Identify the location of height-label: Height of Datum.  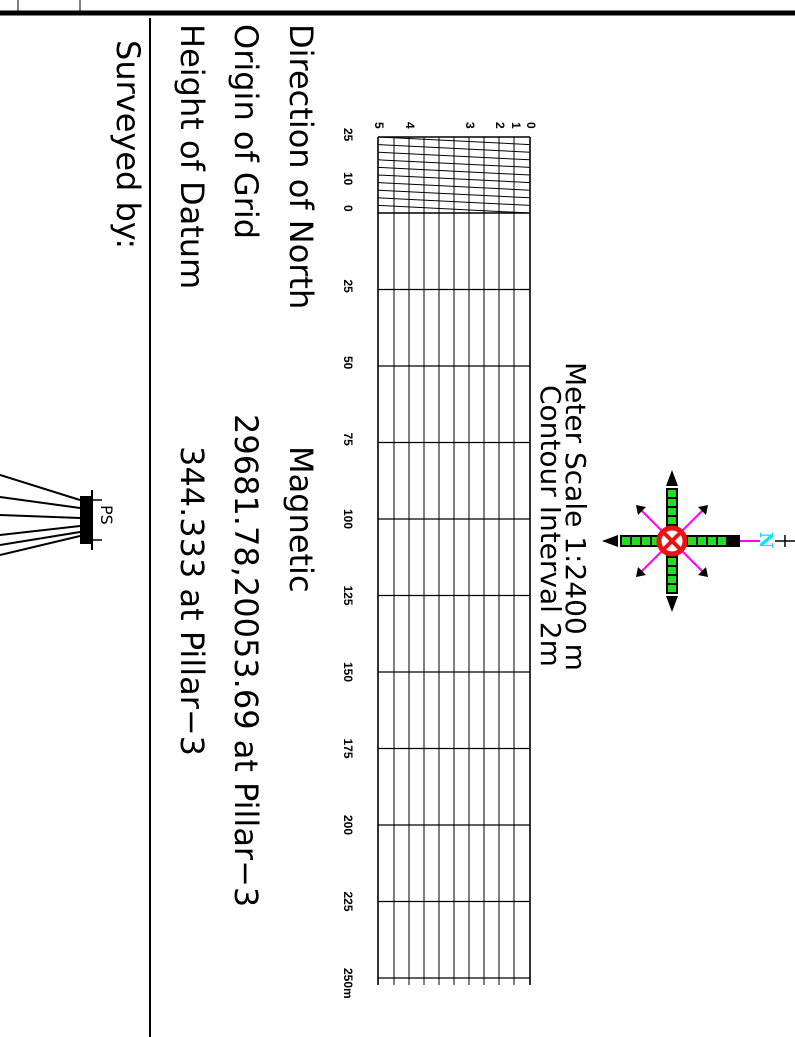
(192, 156).